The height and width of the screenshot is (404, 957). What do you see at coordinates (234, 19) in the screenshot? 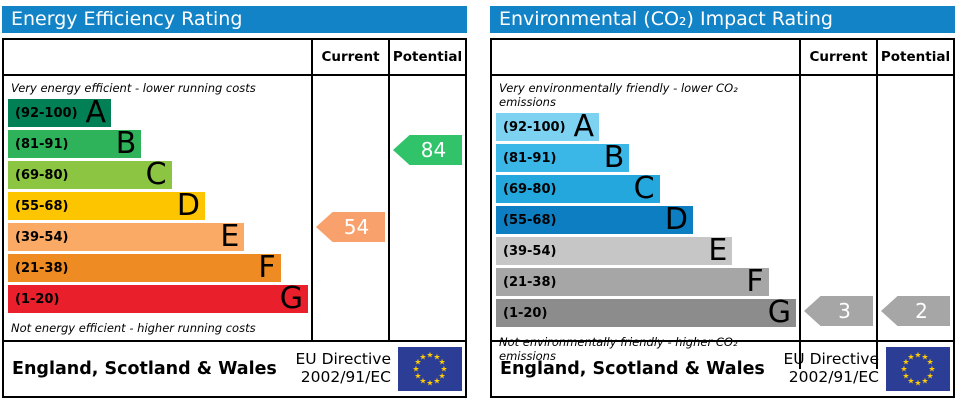
I see `energy-panel-title: Energy Efficiency Rating` at bounding box center [234, 19].